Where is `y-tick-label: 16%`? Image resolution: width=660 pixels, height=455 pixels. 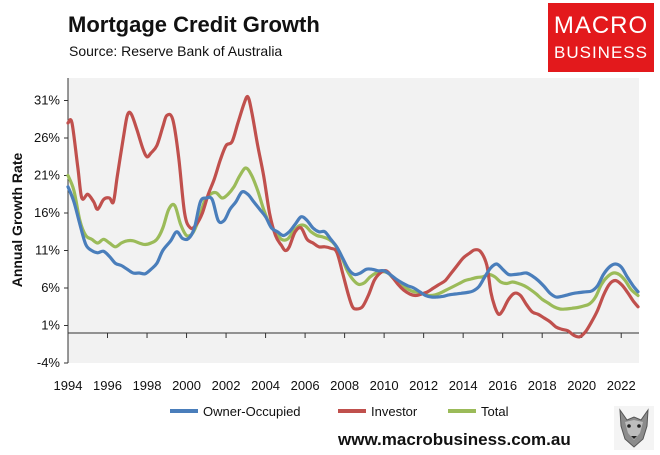
y-tick-label: 16% is located at coordinates (47, 212).